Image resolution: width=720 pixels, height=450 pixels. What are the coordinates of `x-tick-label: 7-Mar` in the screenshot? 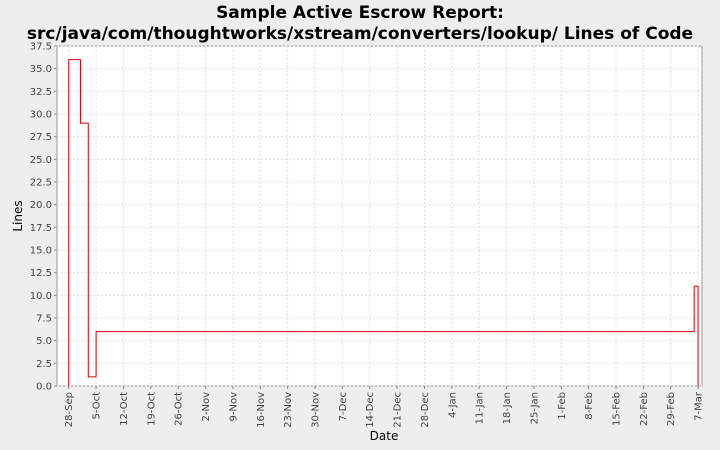 It's located at (699, 406).